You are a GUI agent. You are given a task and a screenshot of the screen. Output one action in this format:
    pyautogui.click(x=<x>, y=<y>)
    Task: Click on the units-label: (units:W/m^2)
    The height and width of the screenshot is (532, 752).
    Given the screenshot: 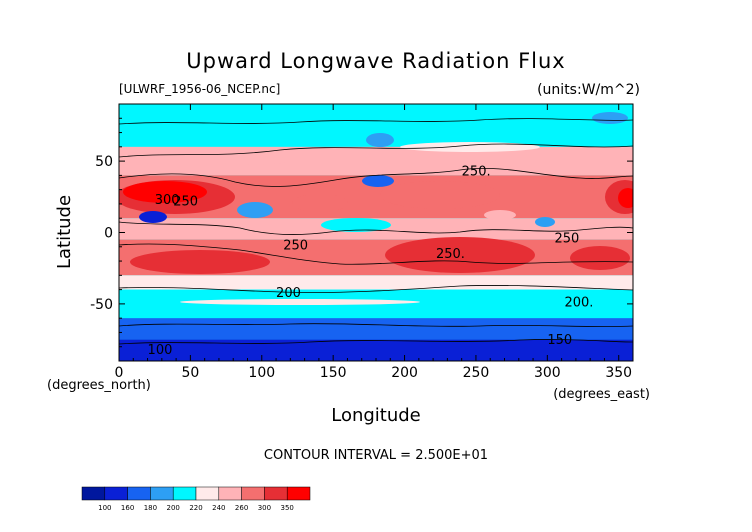 What is the action you would take?
    pyautogui.click(x=588, y=90)
    